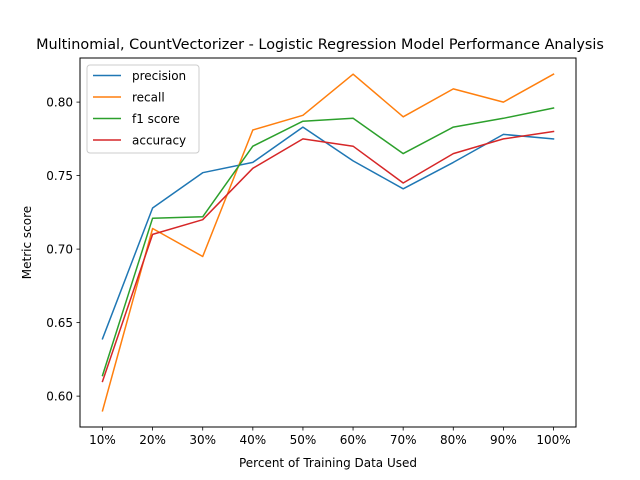 This screenshot has width=640, height=480. Describe the element at coordinates (152, 440) in the screenshot. I see `x-tick-label: 20%` at that location.